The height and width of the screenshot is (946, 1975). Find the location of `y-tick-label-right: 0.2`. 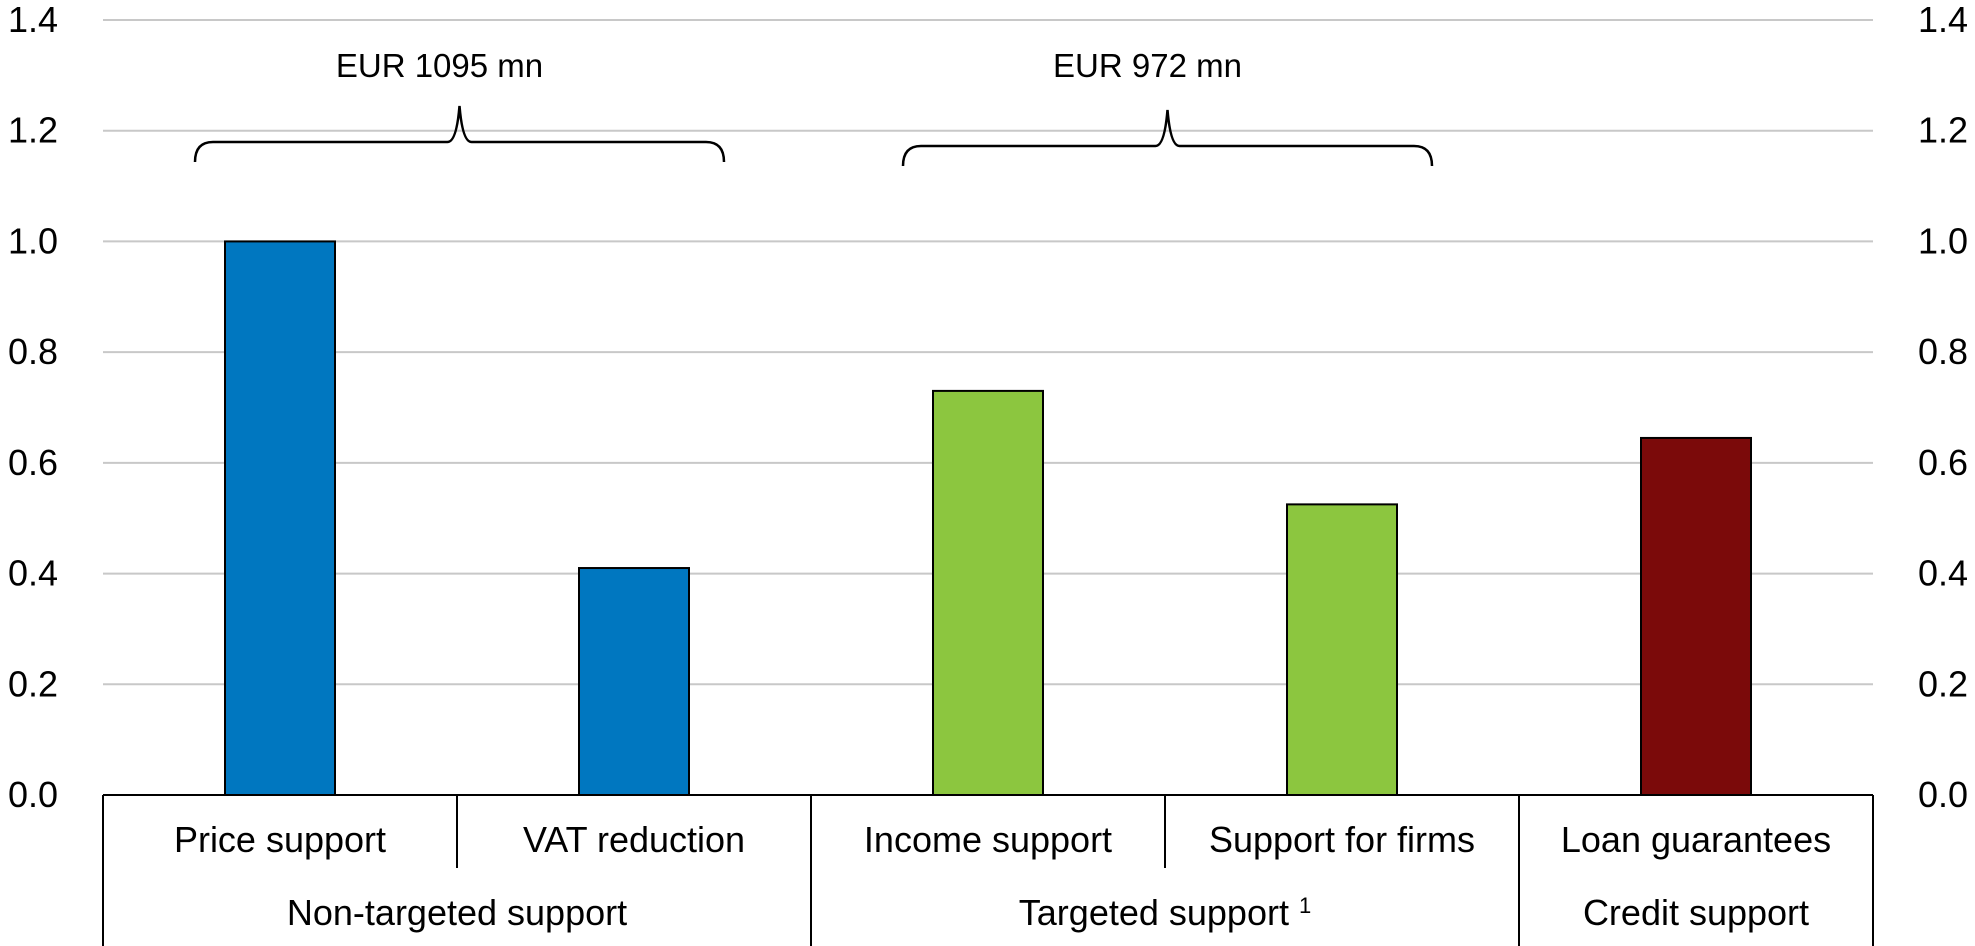

y-tick-label-right: 0.2 is located at coordinates (1943, 683).